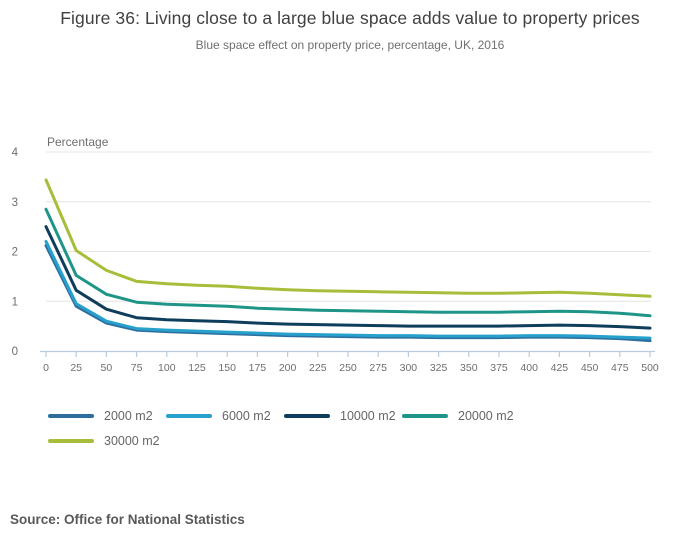 The height and width of the screenshot is (549, 700). I want to click on legend-label: 30000 m2, so click(132, 441).